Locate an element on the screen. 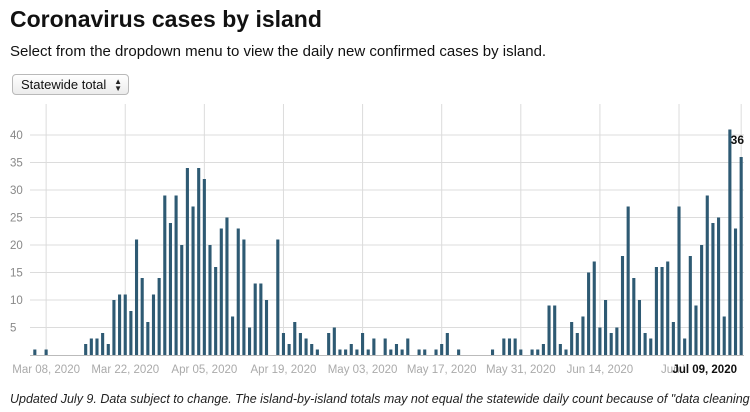 This screenshot has width=750, height=412. x-tick-label: Jun ' is located at coordinates (673, 370).